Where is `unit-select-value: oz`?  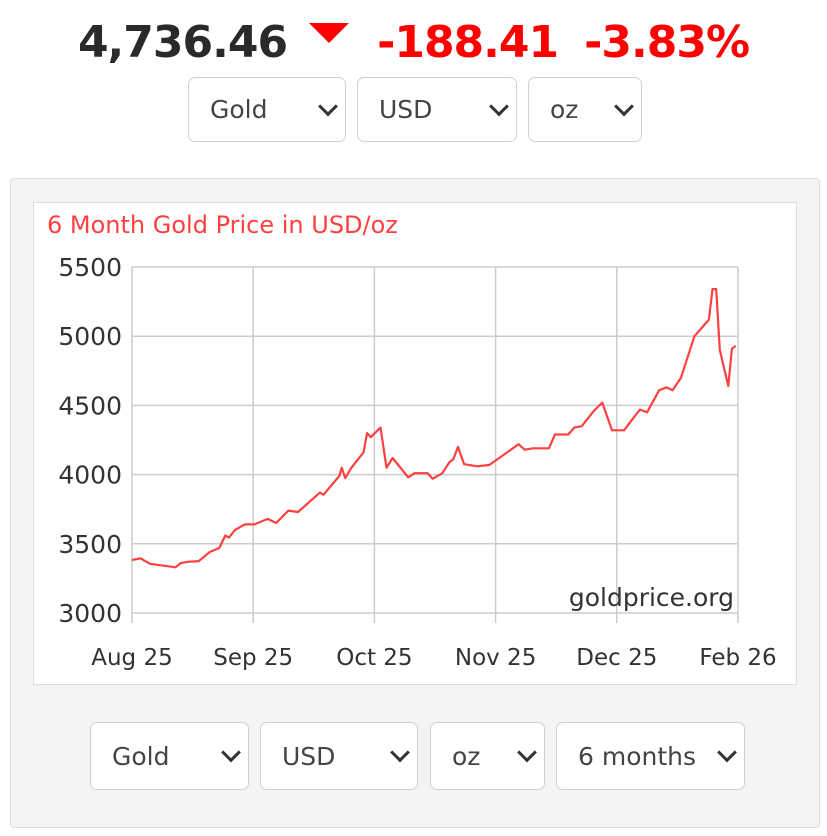
unit-select-value: oz is located at coordinates (564, 109).